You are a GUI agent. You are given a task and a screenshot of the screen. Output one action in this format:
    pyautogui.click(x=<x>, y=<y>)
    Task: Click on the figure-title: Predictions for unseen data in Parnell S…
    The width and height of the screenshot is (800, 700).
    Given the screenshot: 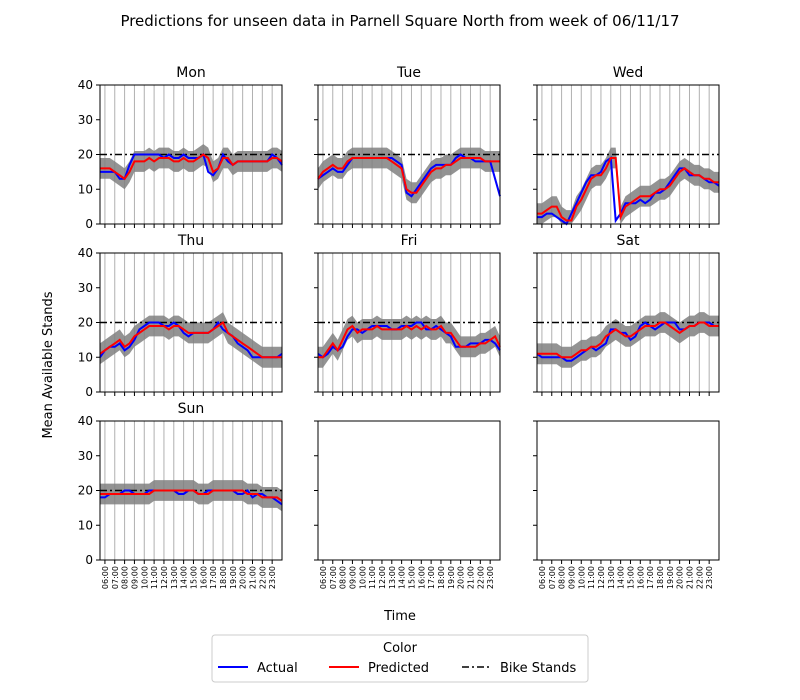 What is the action you would take?
    pyautogui.click(x=399, y=21)
    